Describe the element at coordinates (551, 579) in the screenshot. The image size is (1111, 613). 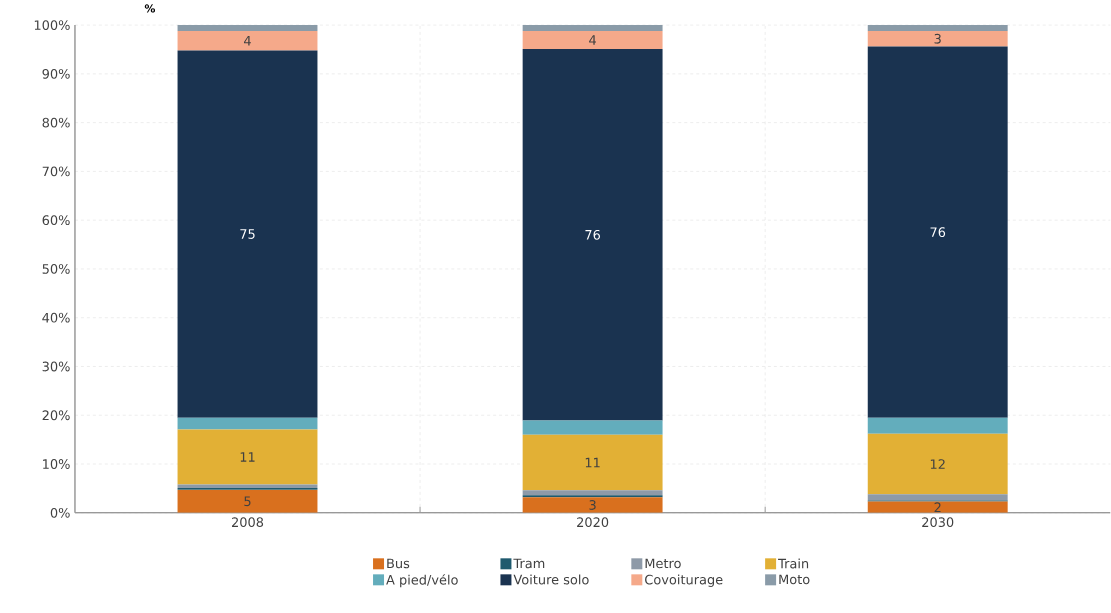
I see `legend-label: Voiture solo` at that location.